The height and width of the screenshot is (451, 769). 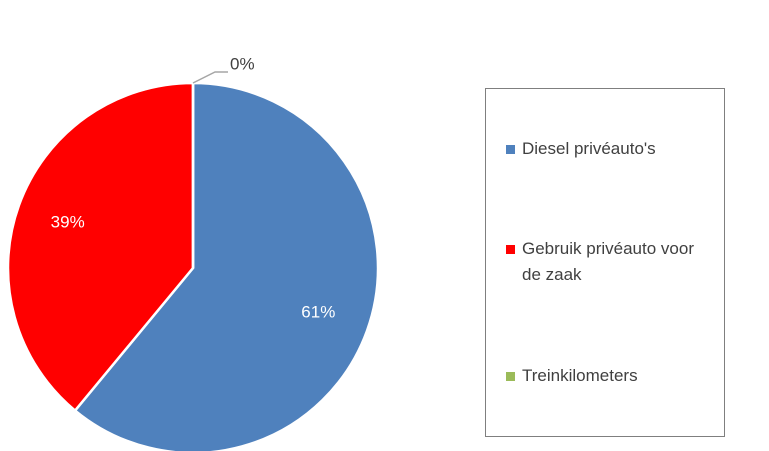 I want to click on data-label: 61%, so click(x=318, y=312).